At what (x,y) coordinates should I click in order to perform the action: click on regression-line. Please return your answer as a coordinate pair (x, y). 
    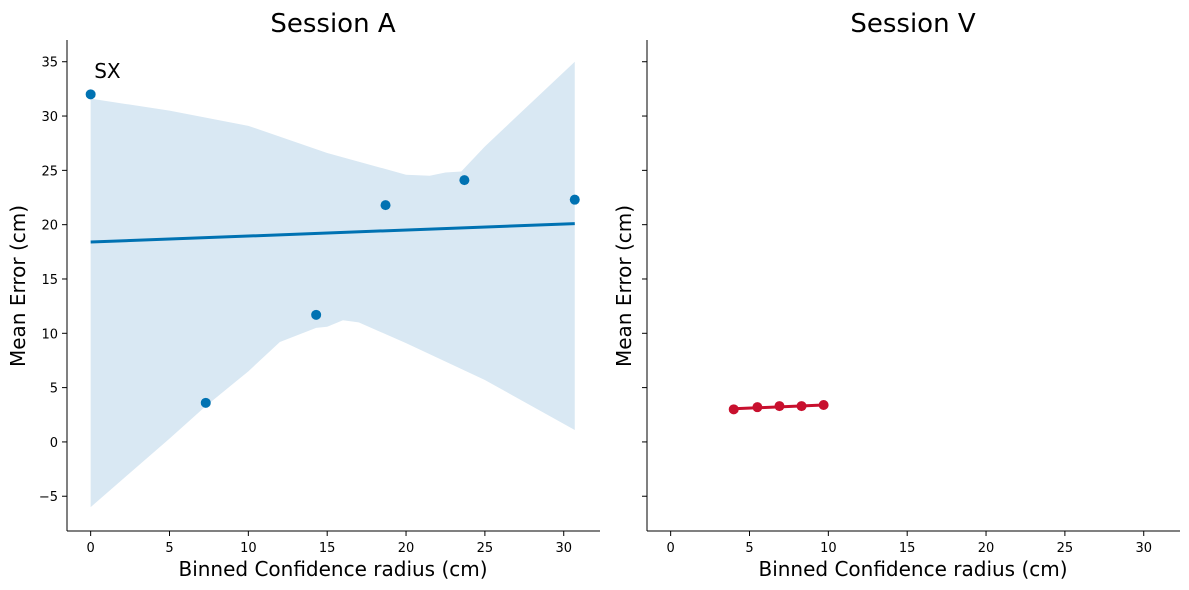
    Looking at the image, I should click on (332, 233).